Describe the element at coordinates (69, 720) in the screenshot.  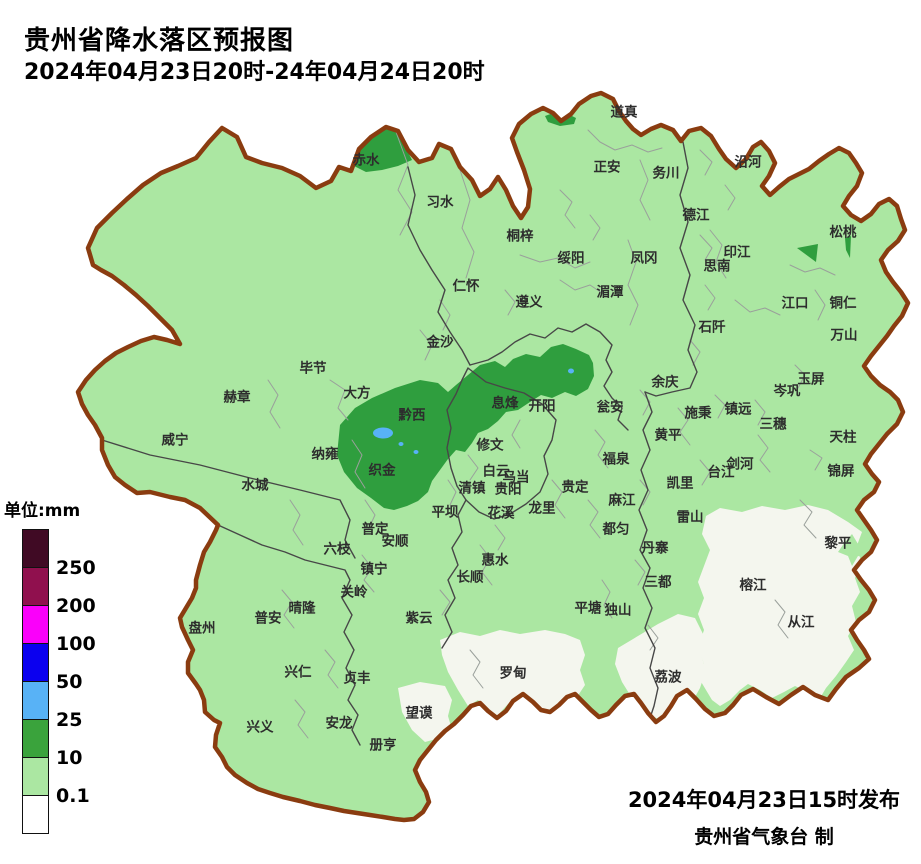
I see `legend-tick-25: 25` at that location.